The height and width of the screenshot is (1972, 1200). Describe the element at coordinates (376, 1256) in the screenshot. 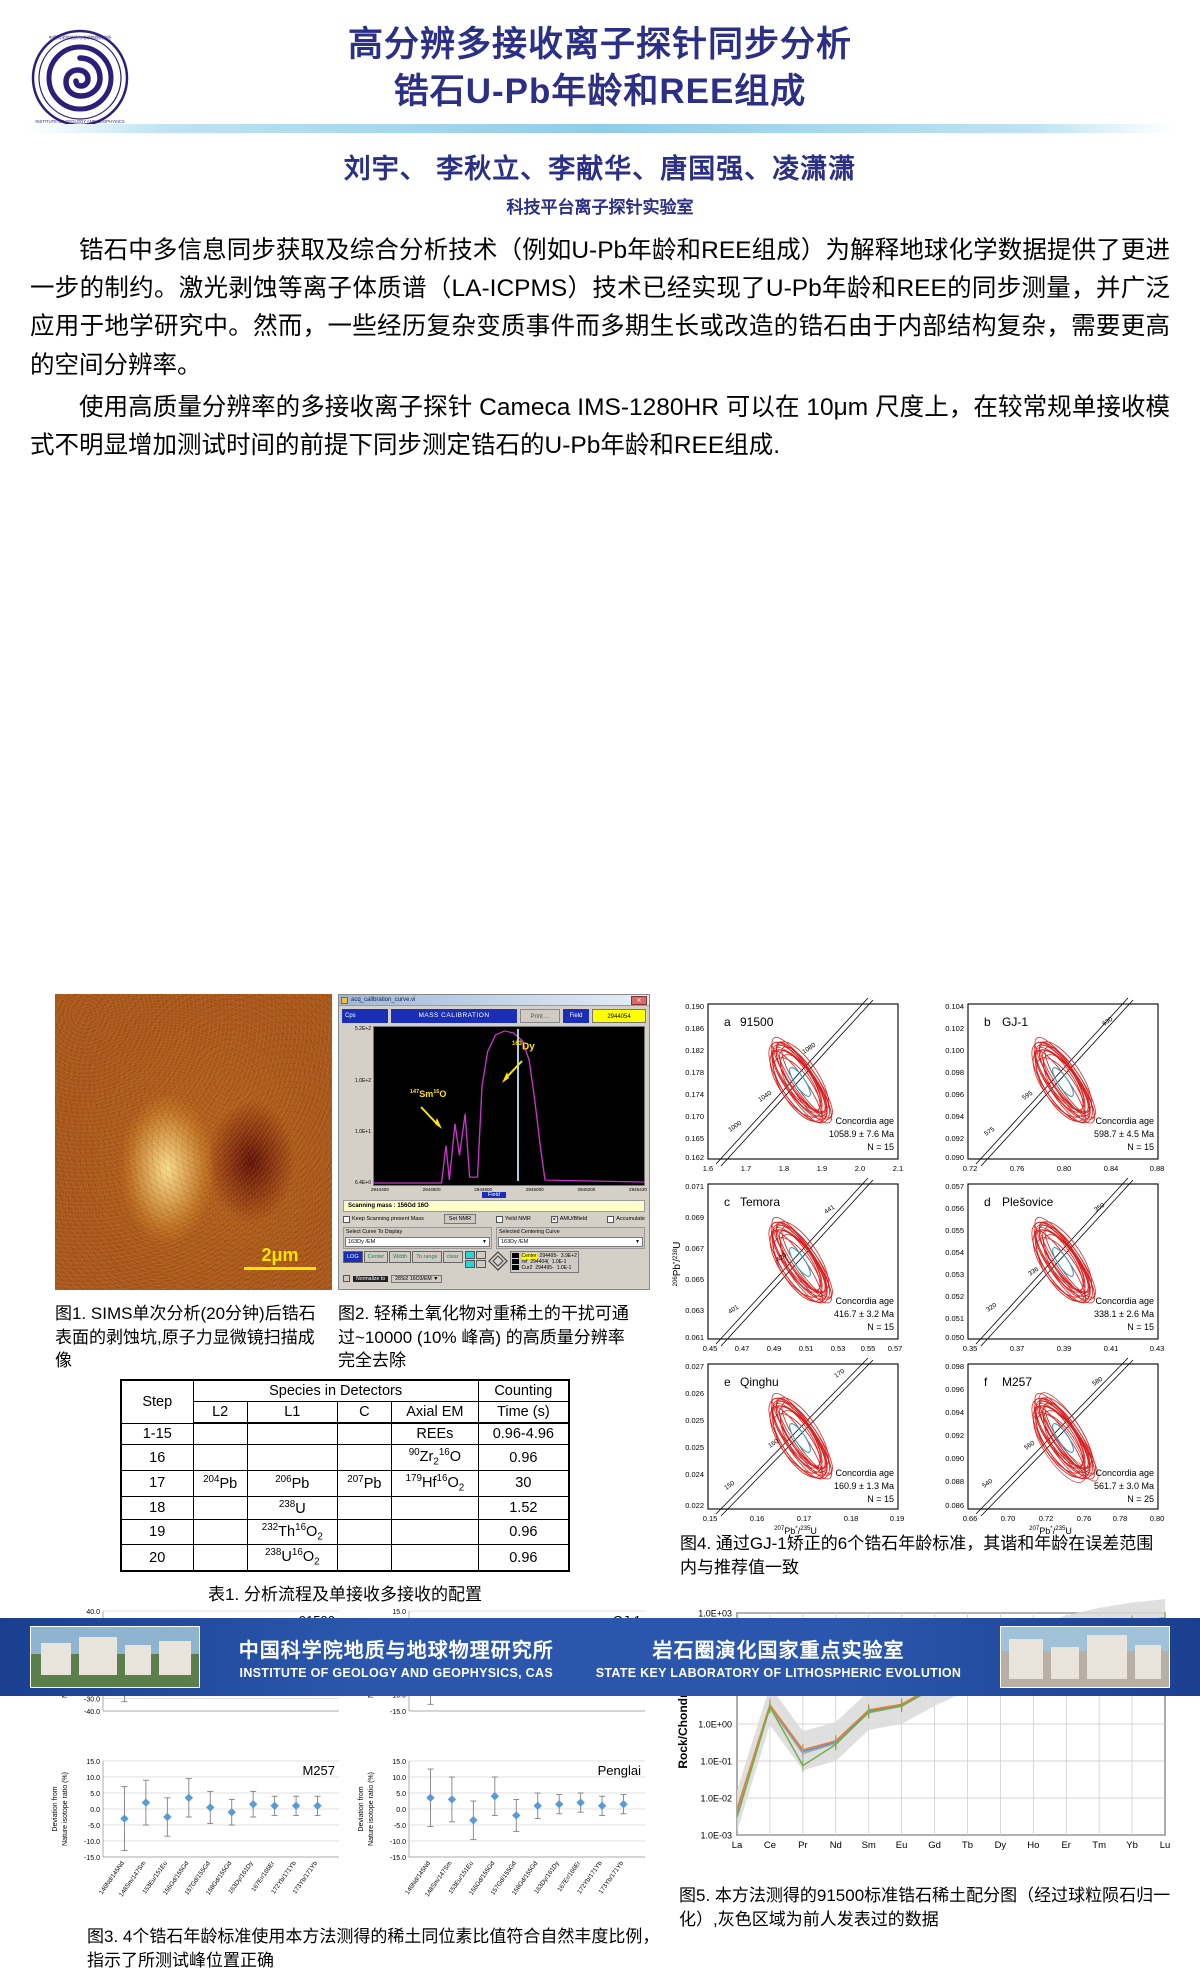

I see `center-button: Center` at that location.